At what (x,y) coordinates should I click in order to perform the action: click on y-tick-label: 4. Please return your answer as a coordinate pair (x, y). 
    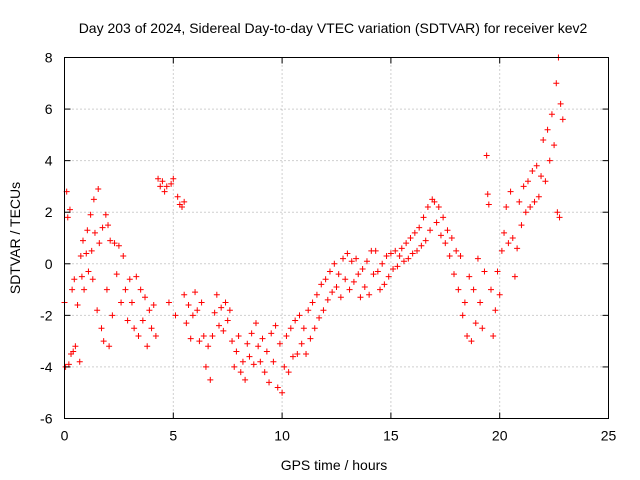
    Looking at the image, I should click on (49, 161).